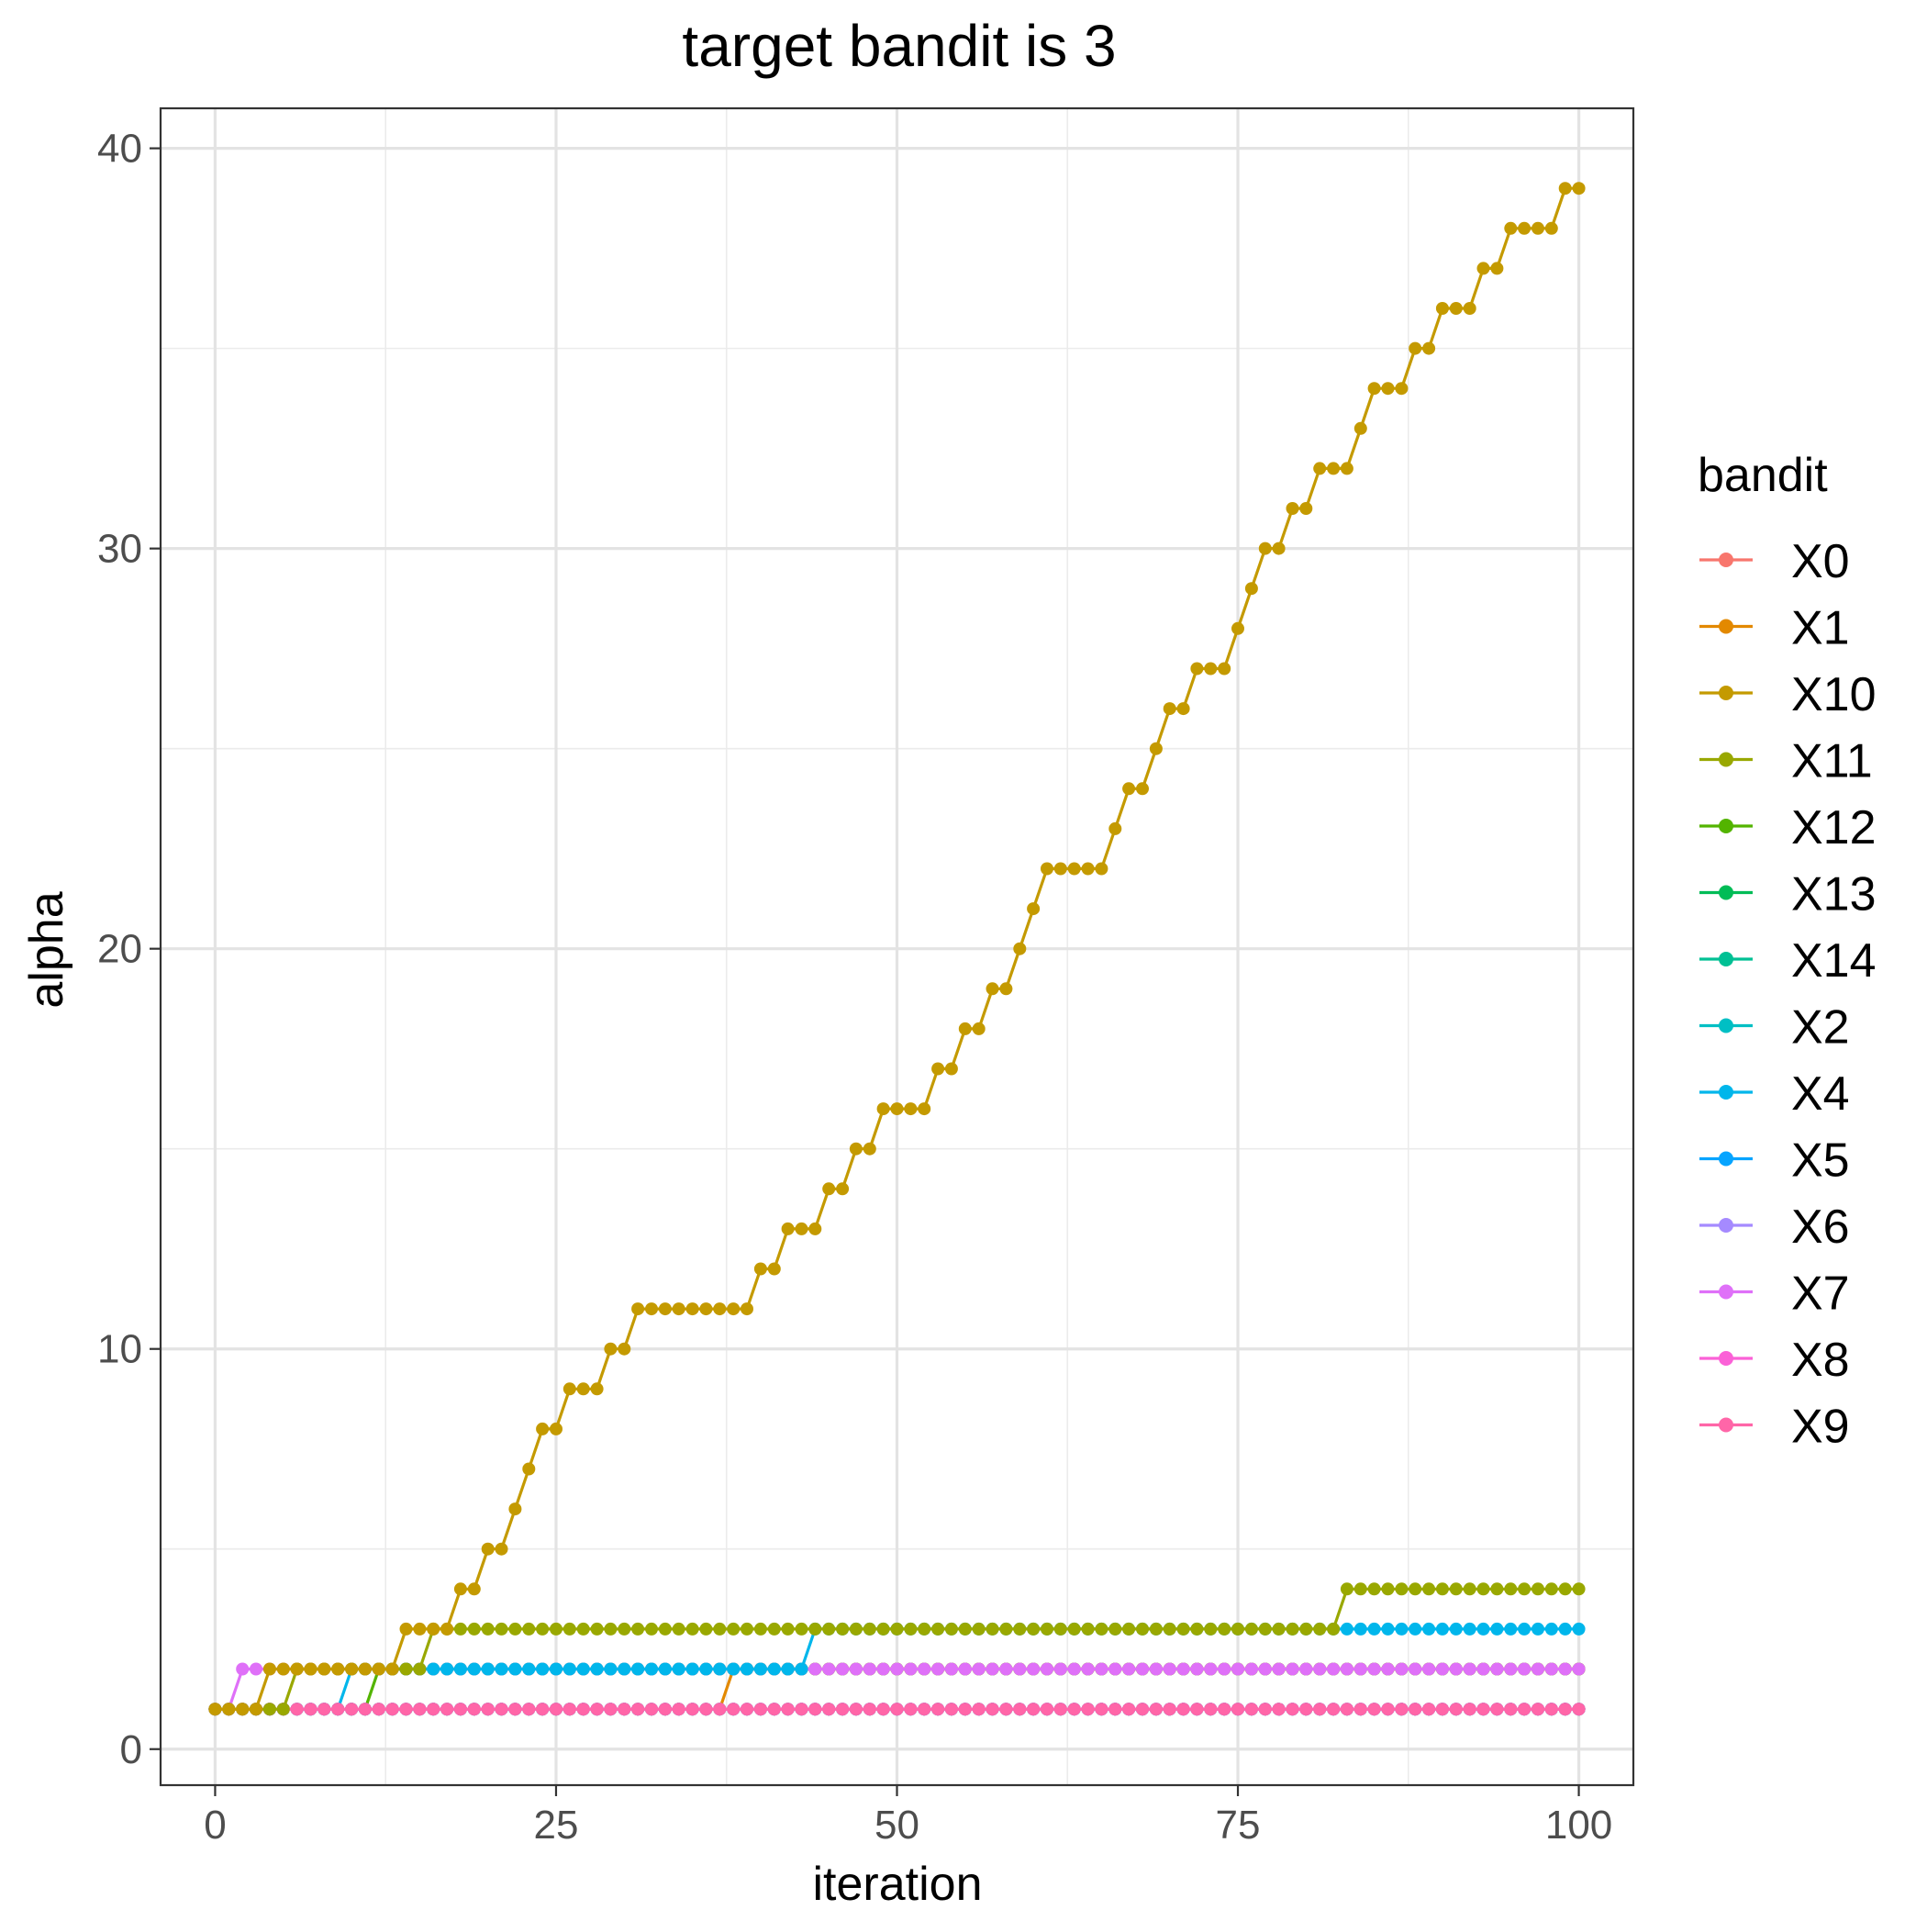  I want to click on legend-label: X2, so click(1820, 1028).